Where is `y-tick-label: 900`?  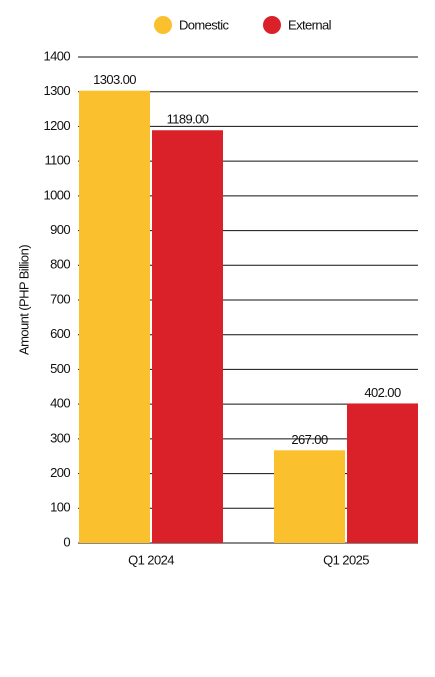
y-tick-label: 900 is located at coordinates (60, 229).